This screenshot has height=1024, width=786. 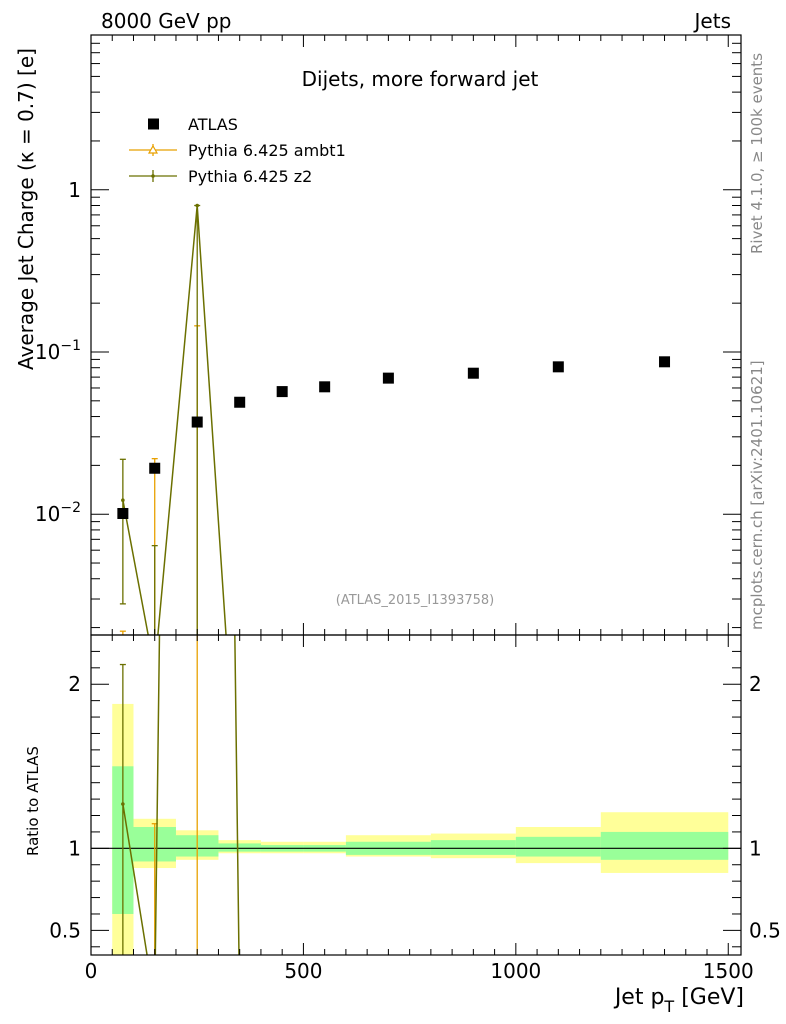 I want to click on y-tick-label: 1, so click(x=74, y=190).